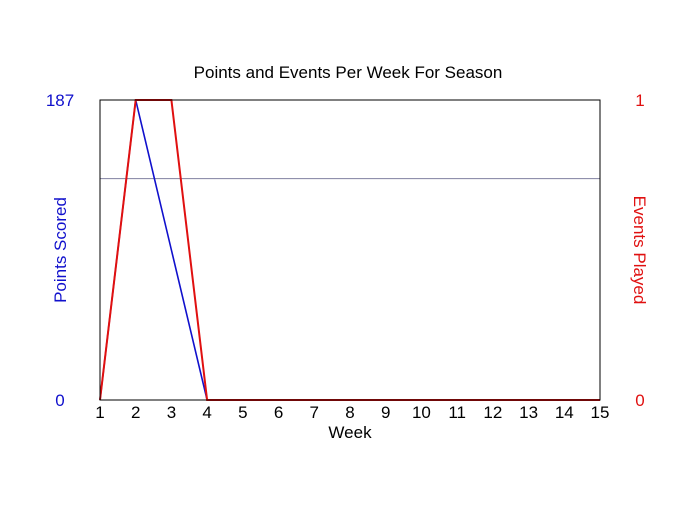 This screenshot has width=700, height=505. What do you see at coordinates (564, 412) in the screenshot?
I see `x-tick-label: 14` at bounding box center [564, 412].